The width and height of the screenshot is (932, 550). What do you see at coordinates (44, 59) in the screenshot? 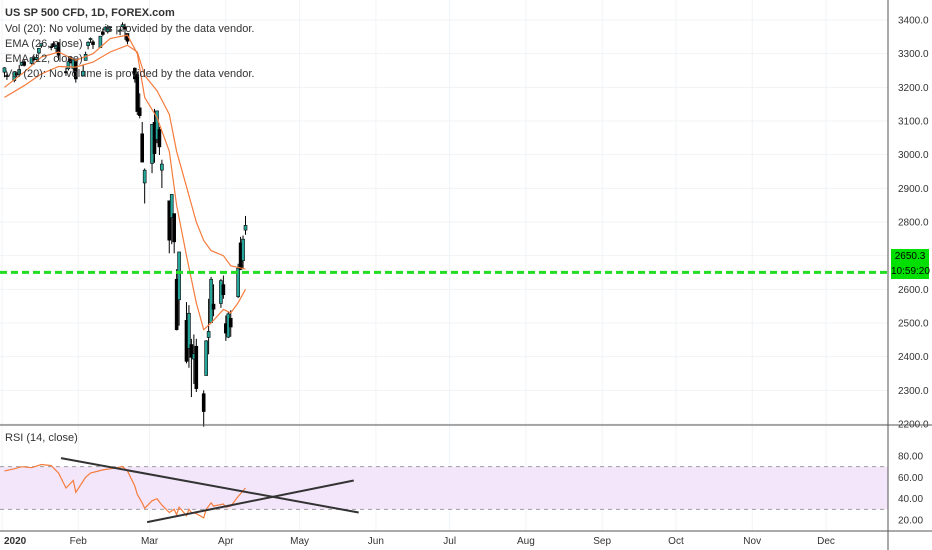
I see `ema12-legend: EMA (12, close)` at bounding box center [44, 59].